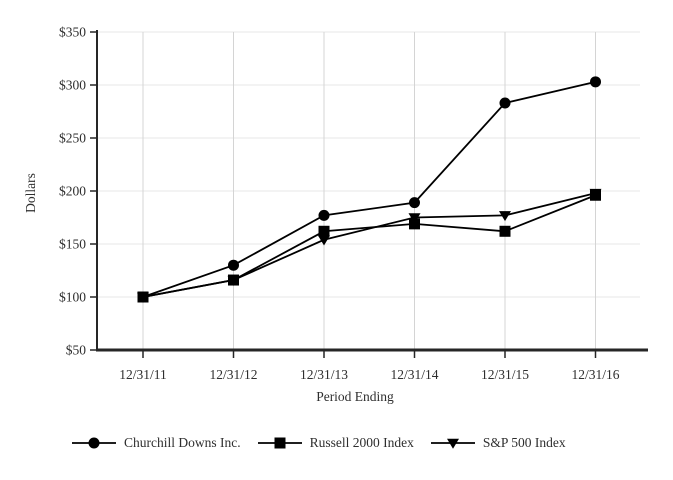 The height and width of the screenshot is (480, 673). I want to click on svg-text: 12/31/16, so click(595, 374).